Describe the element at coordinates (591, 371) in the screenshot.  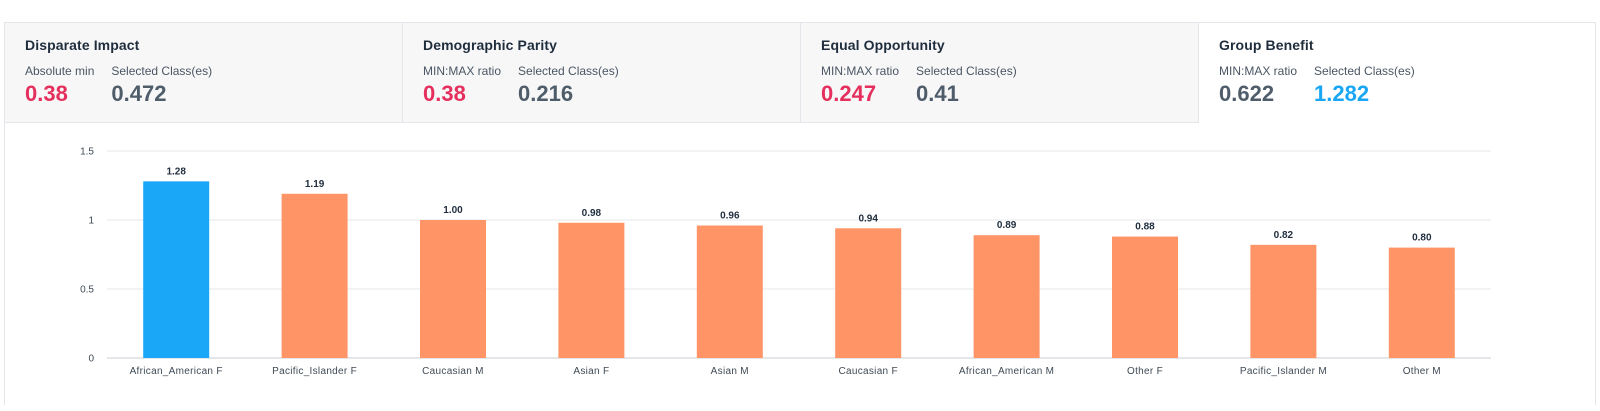
I see `x-tick-label: Asian F` at that location.